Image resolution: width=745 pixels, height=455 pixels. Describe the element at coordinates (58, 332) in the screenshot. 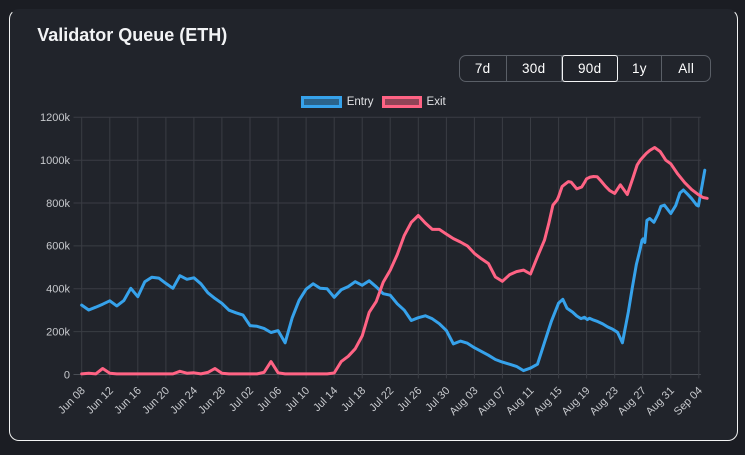

I see `svg-text: 200k` at that location.